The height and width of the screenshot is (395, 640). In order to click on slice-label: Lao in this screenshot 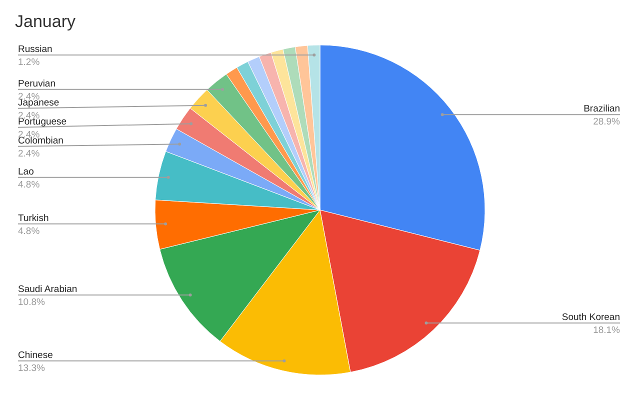, I will do `click(26, 172)`.